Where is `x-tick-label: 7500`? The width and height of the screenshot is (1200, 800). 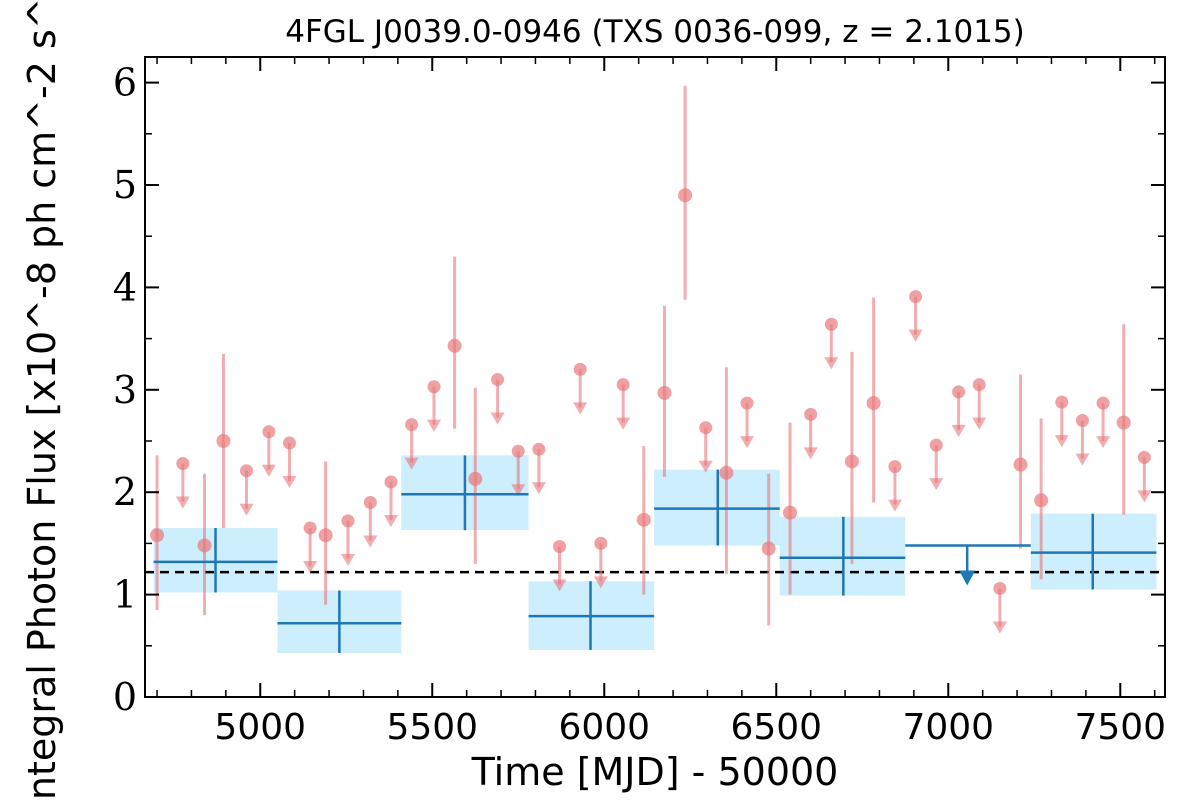 x-tick-label: 7500 is located at coordinates (1120, 727).